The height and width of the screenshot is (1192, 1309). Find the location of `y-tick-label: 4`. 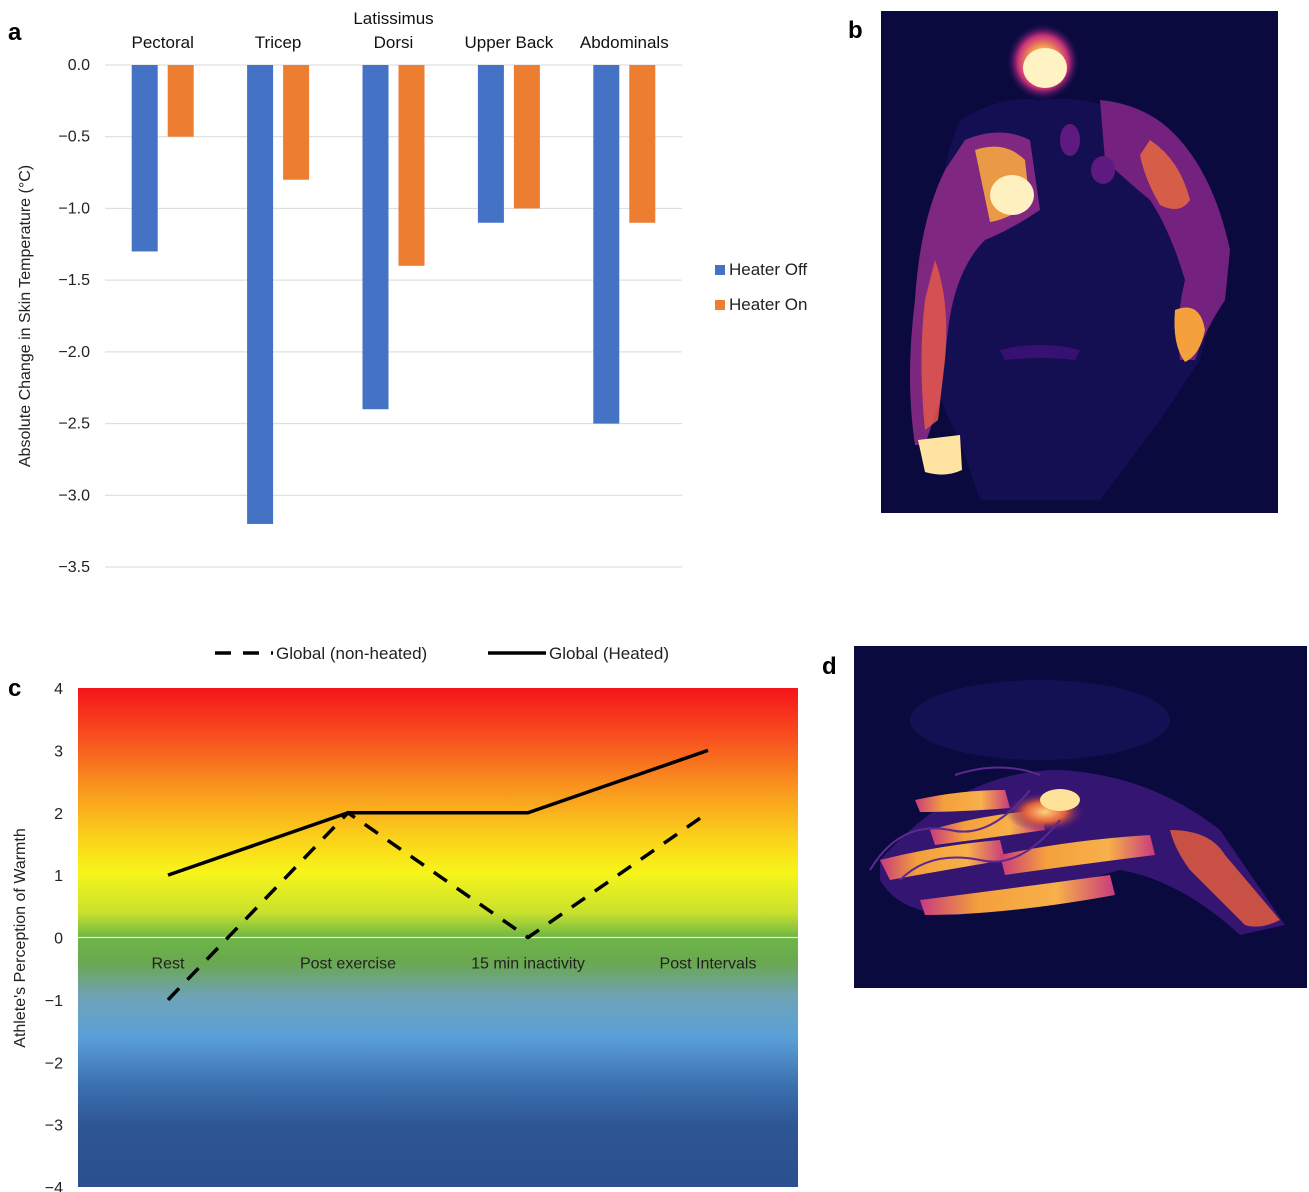

y-tick-label: 4 is located at coordinates (58, 689).